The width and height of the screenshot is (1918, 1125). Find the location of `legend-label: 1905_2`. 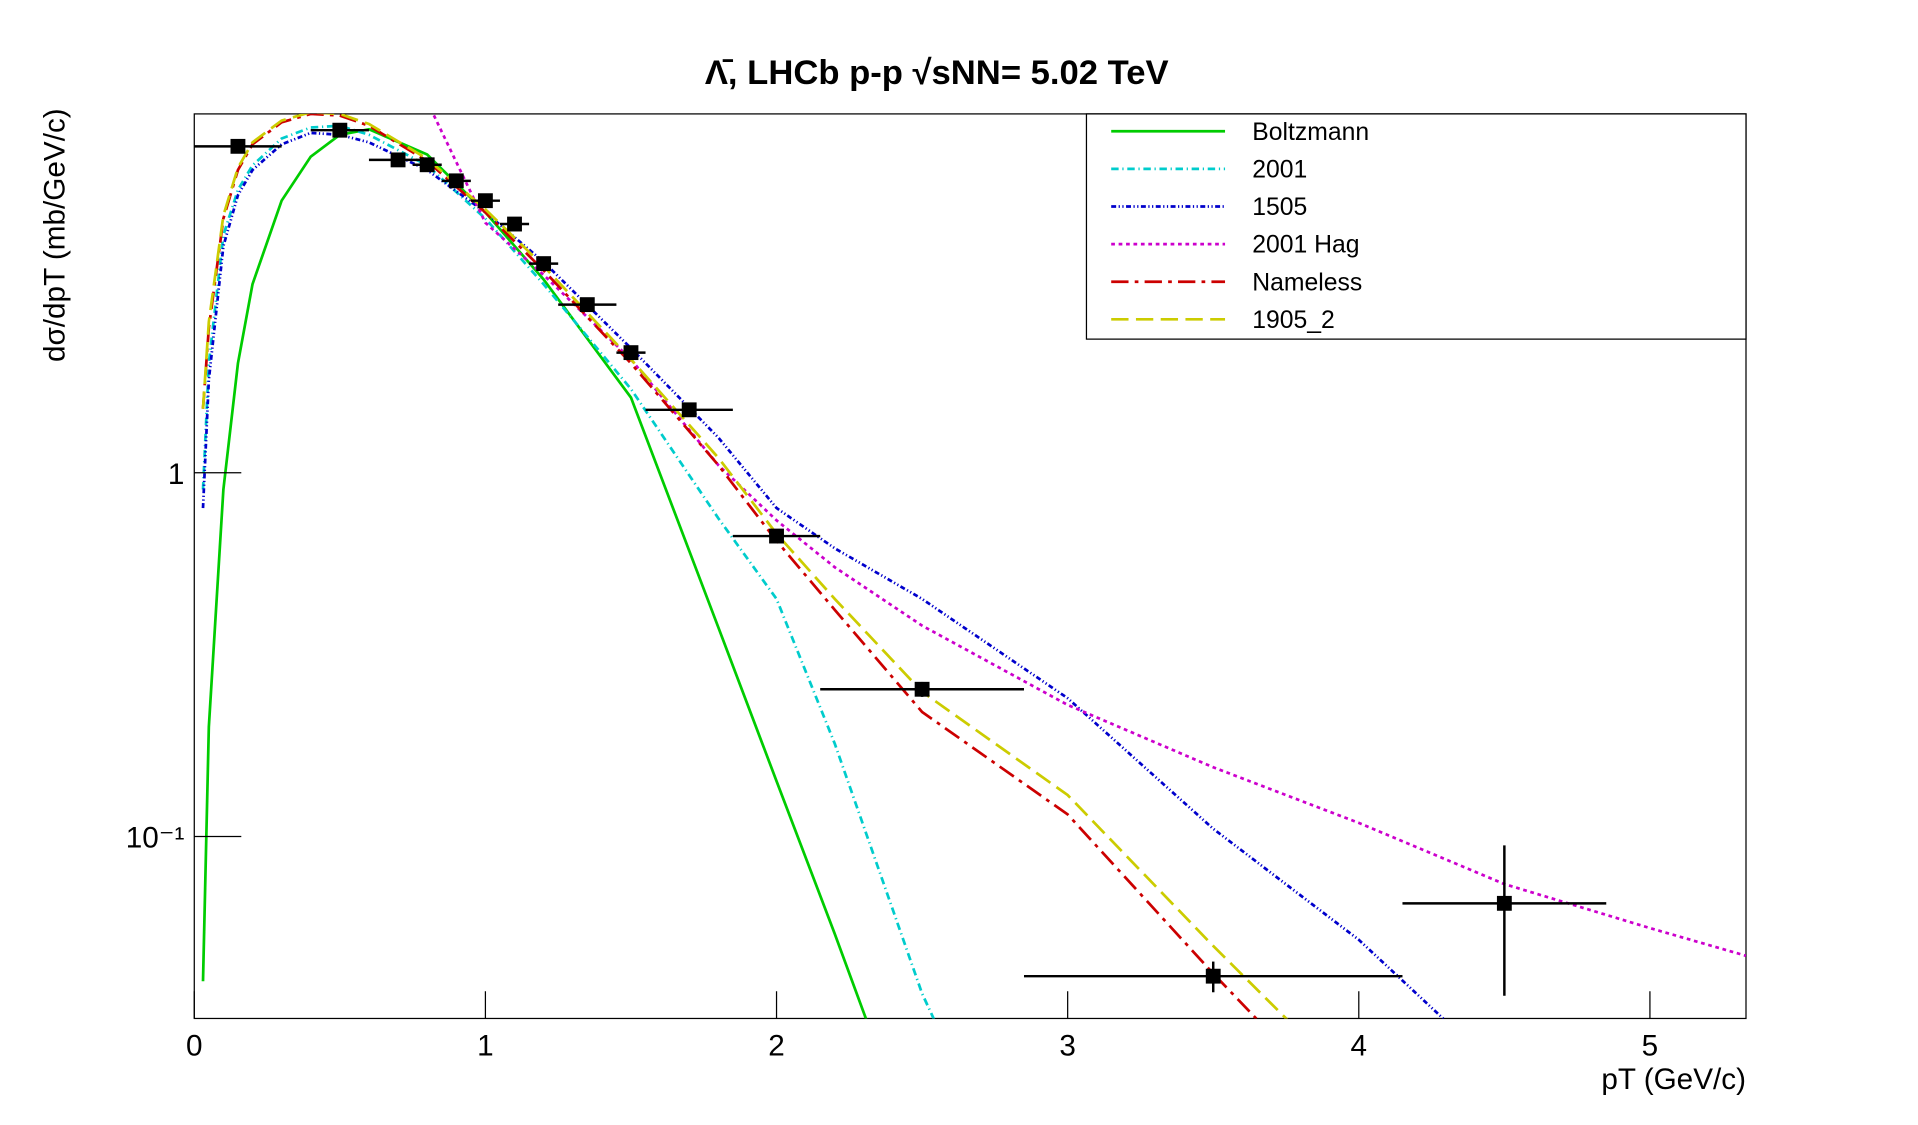

legend-label: 1905_2 is located at coordinates (1293, 320).